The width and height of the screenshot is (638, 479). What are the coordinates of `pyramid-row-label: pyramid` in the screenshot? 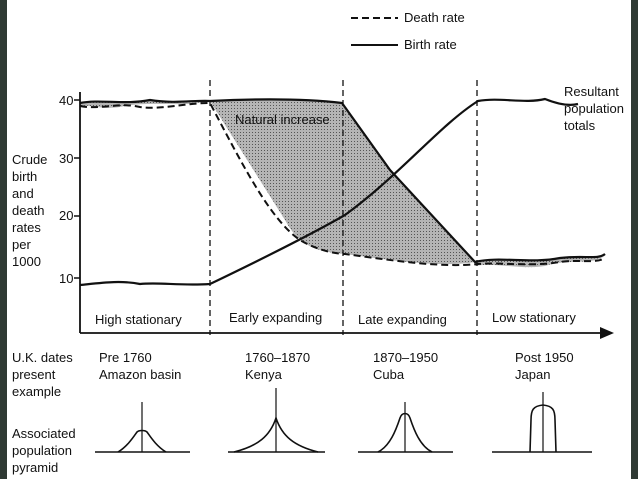 It's located at (35, 467).